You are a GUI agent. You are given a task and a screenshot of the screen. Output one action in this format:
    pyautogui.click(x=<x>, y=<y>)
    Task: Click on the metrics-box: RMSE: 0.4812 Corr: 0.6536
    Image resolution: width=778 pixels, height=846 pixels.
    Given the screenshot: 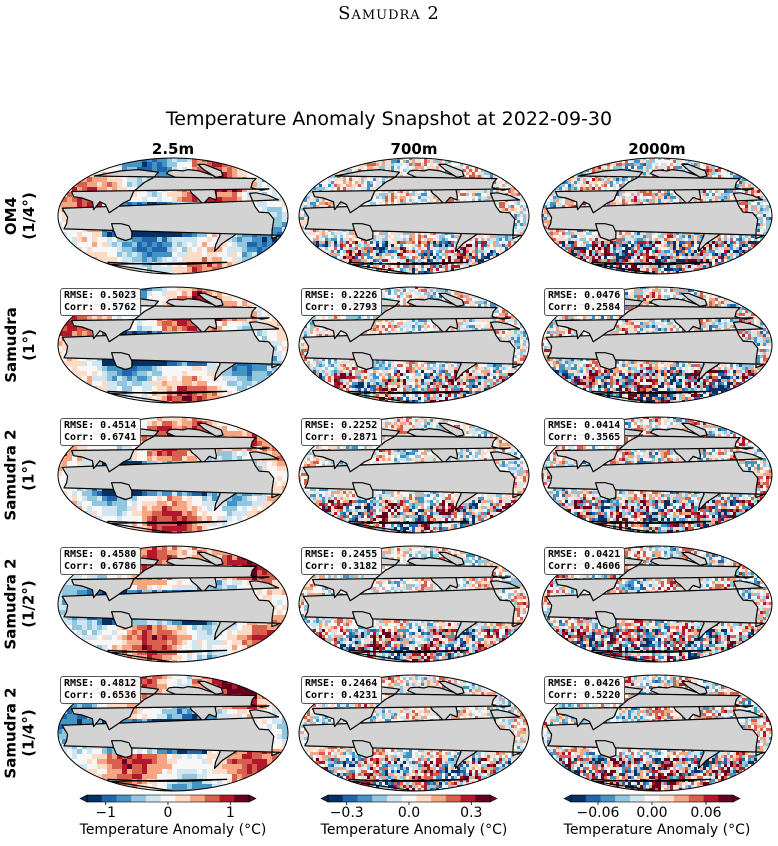 What is the action you would take?
    pyautogui.click(x=101, y=690)
    